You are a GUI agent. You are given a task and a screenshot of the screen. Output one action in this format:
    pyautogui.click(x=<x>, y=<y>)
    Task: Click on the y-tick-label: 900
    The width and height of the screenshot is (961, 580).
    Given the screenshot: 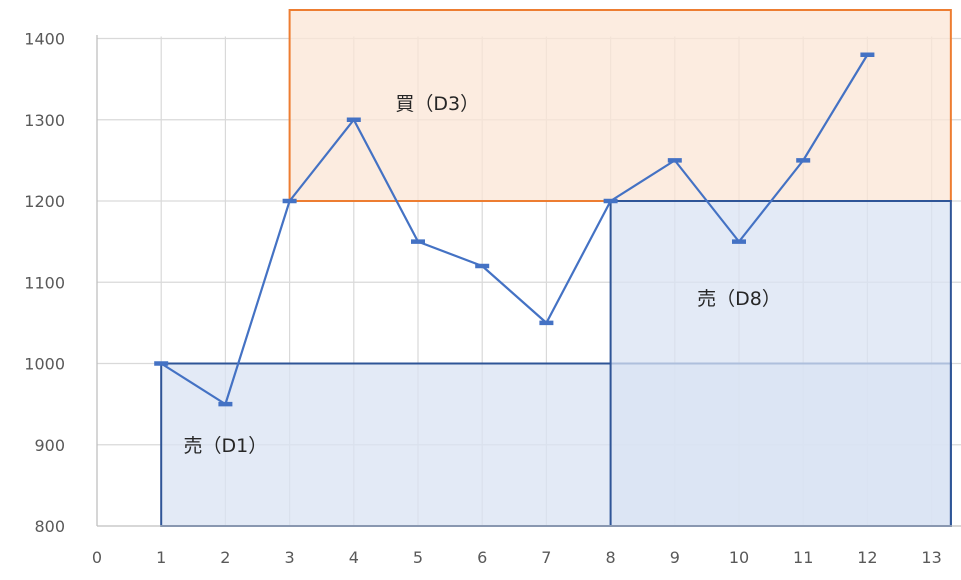 What is the action you would take?
    pyautogui.click(x=49, y=445)
    